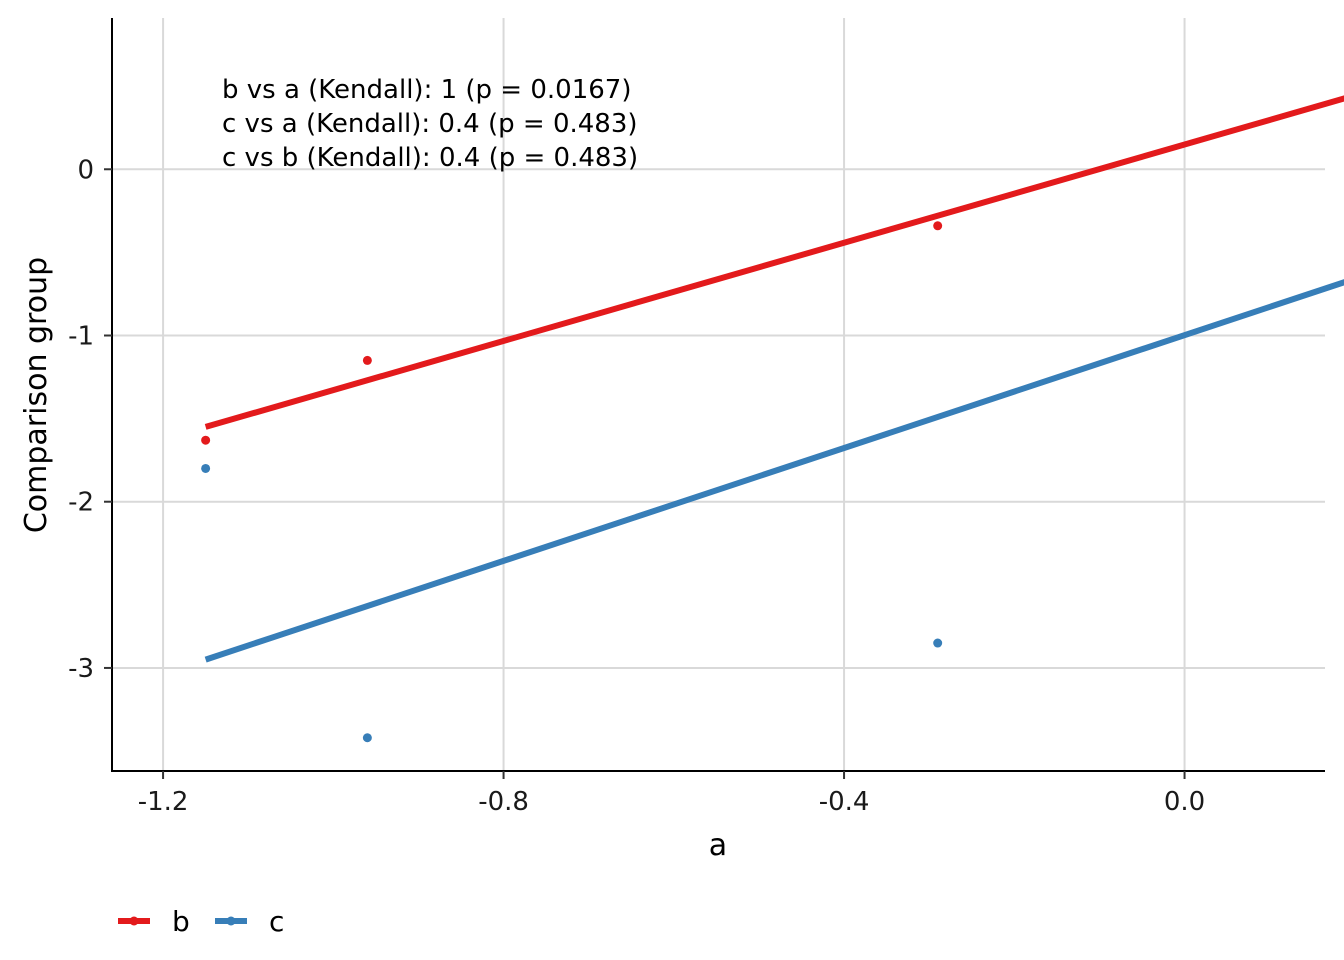  I want to click on y-tick-label: -1, so click(81, 336).